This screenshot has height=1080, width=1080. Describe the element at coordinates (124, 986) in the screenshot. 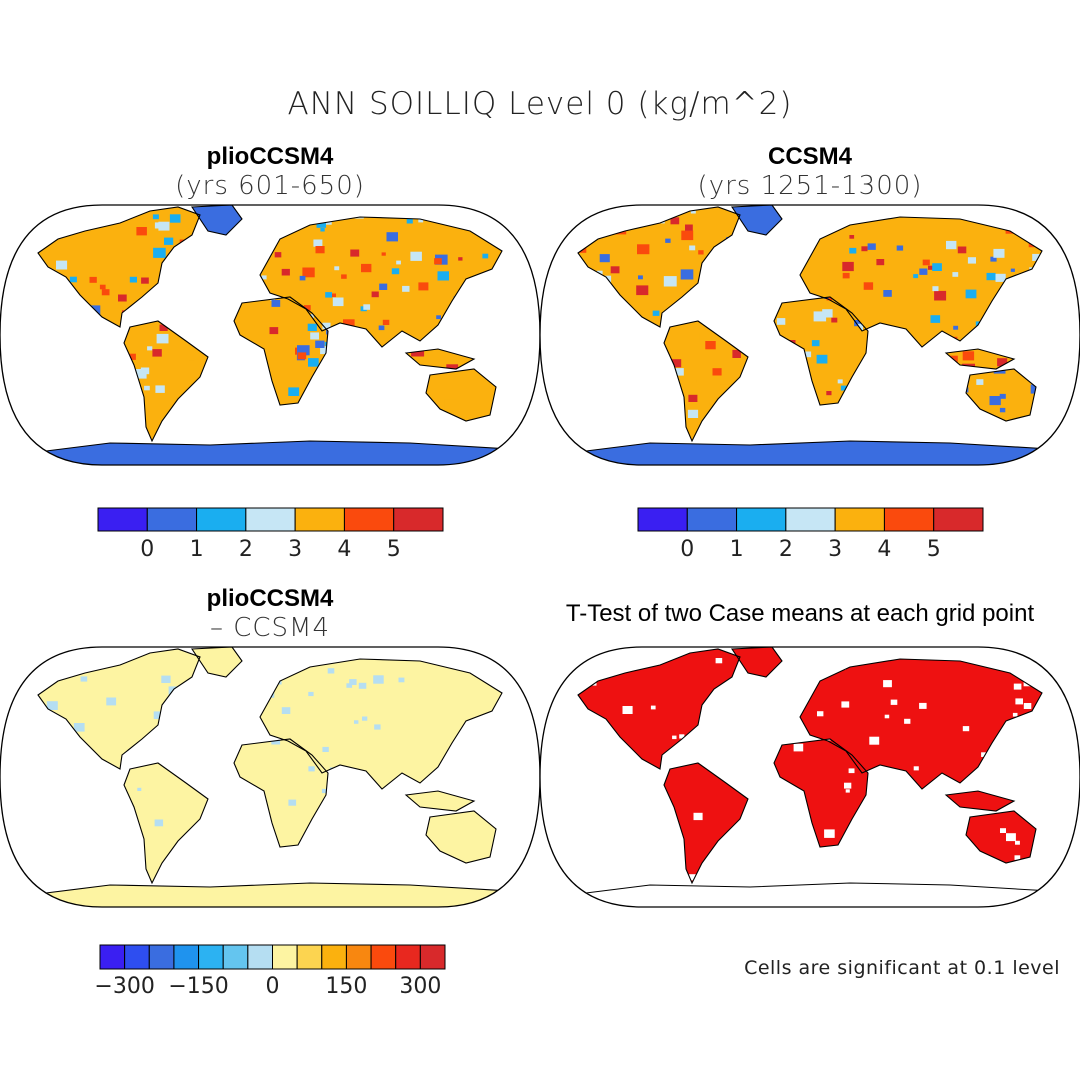

I see `colorbar-tick-label: −300` at that location.